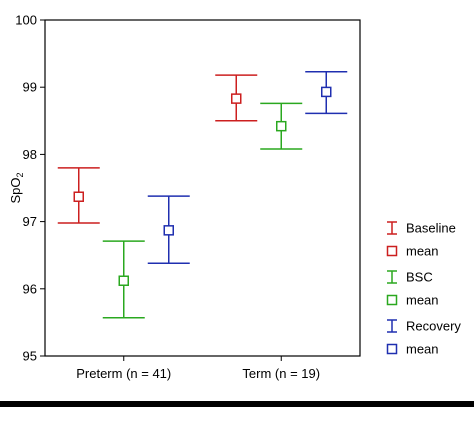 This screenshot has width=474, height=440. Describe the element at coordinates (157, 149) in the screenshot. I see `series-baseline` at that location.